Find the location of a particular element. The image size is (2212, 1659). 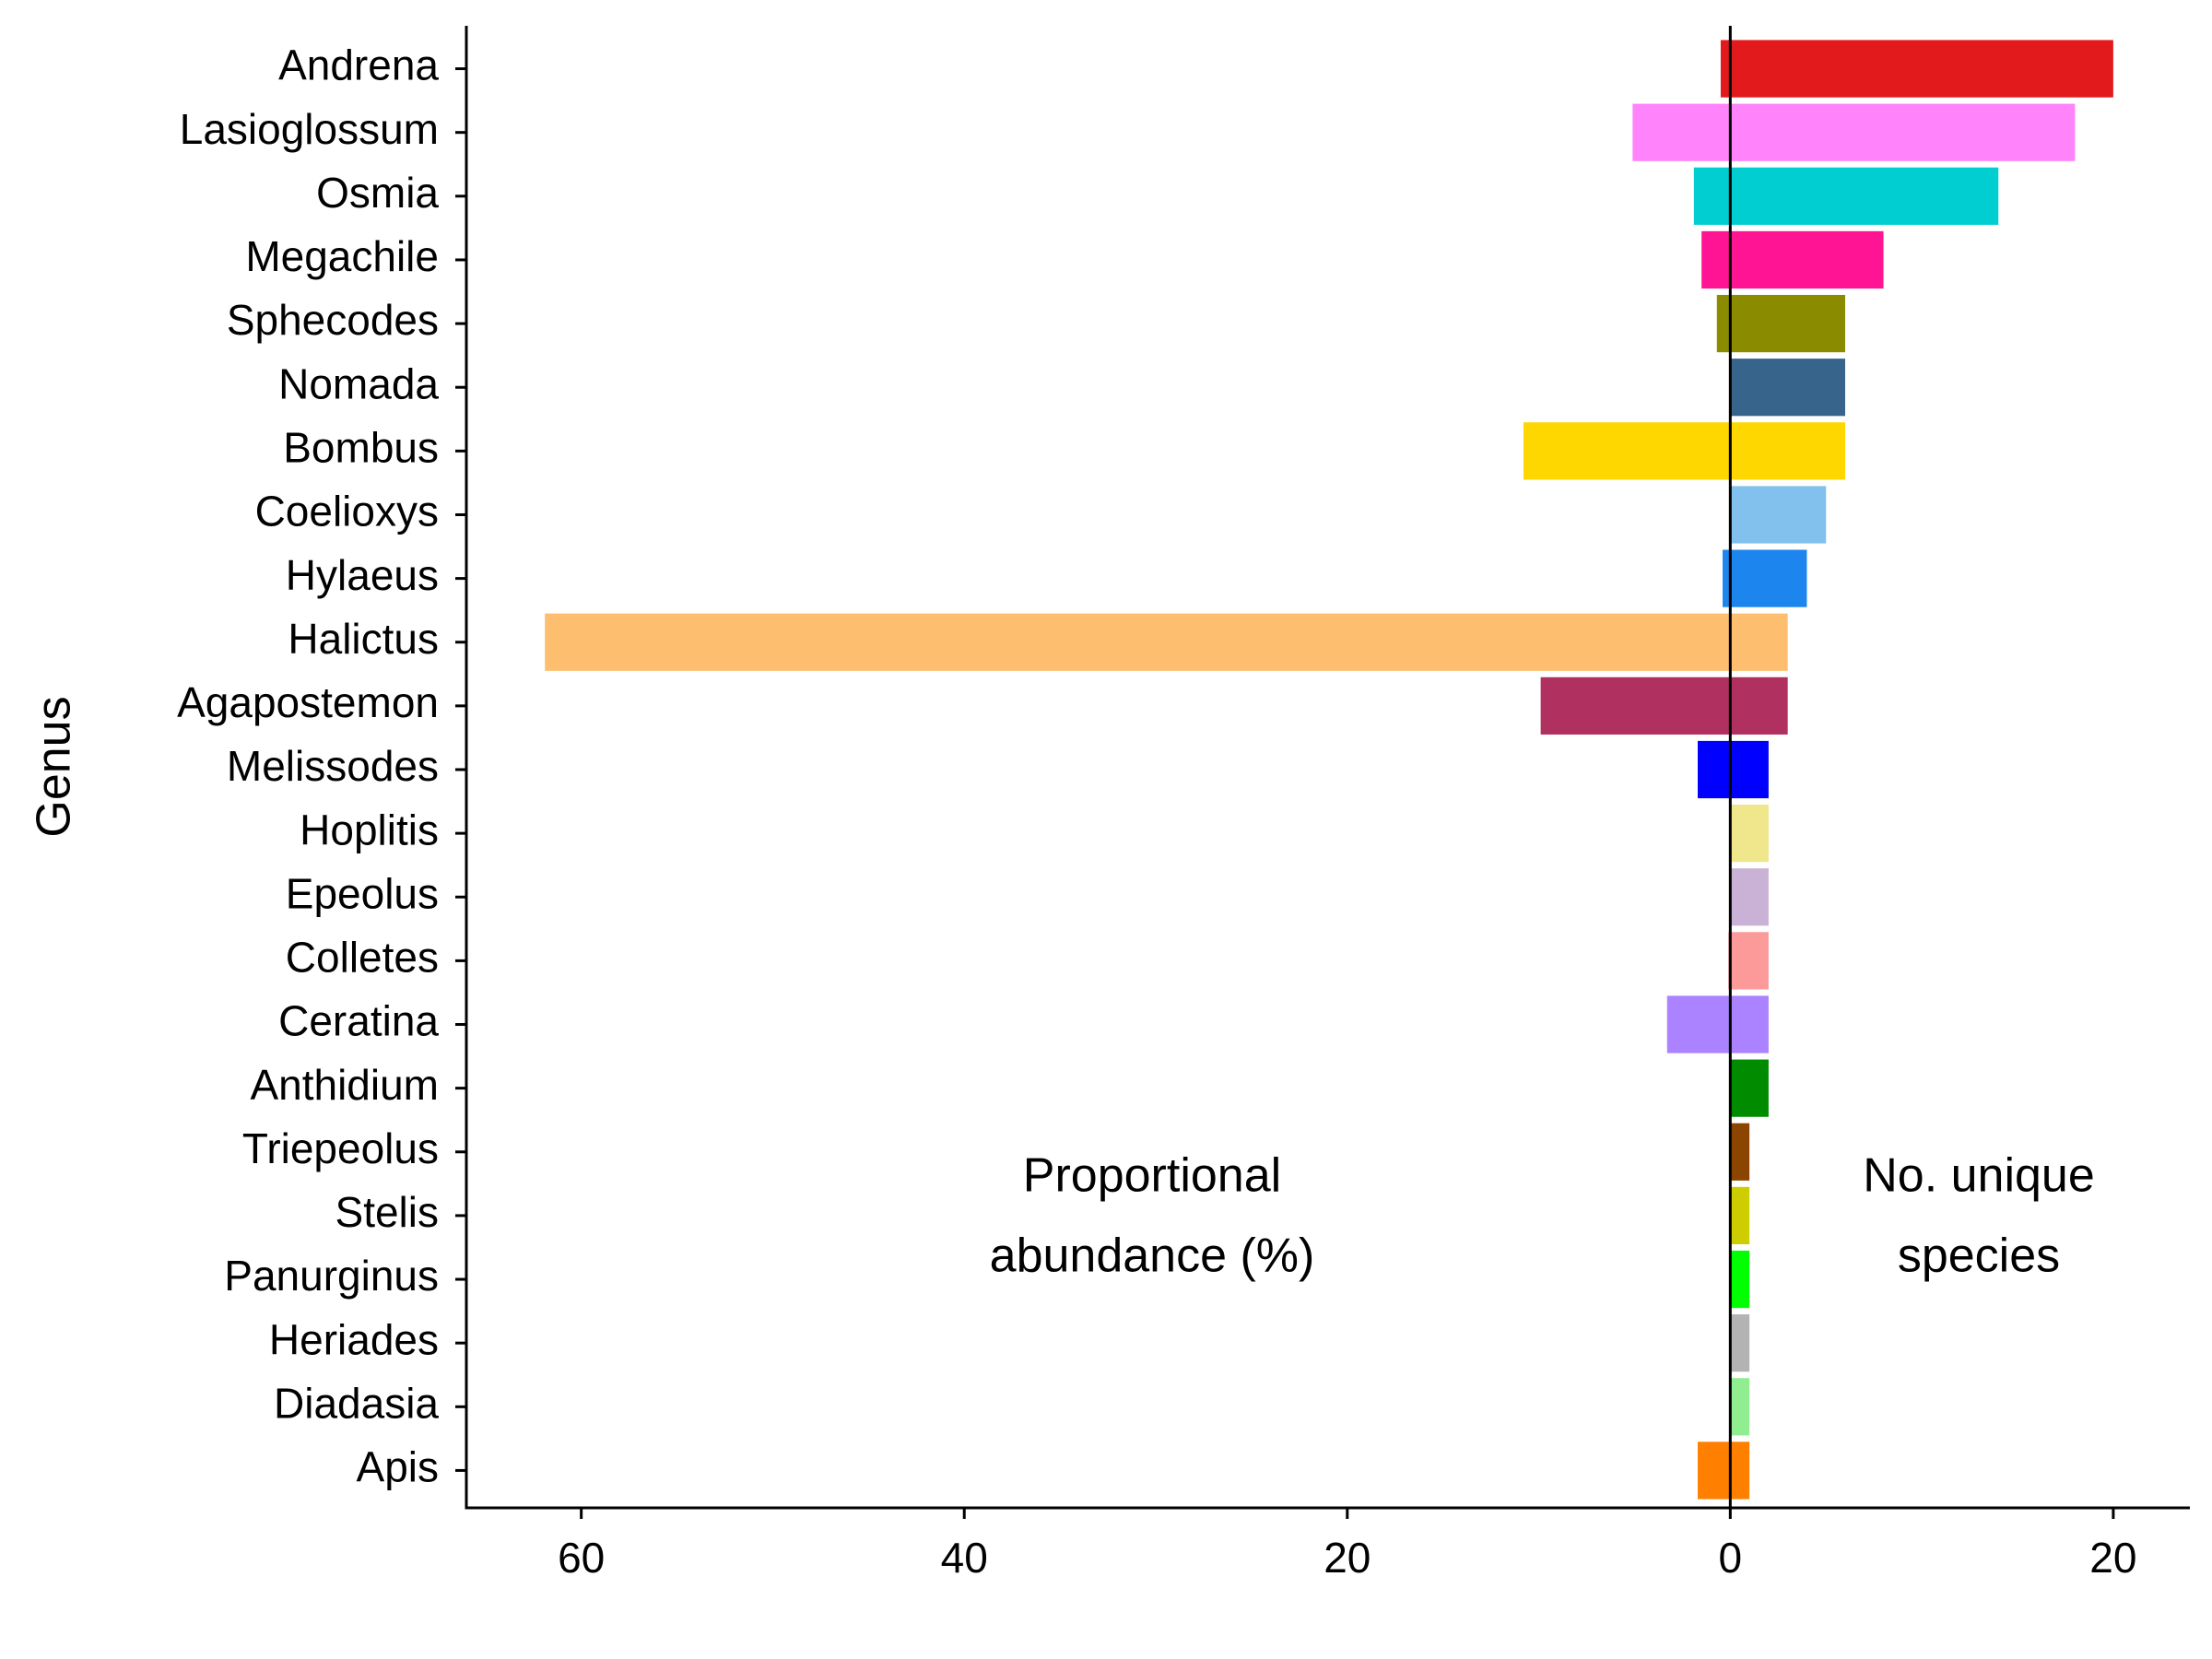

y-tick-label: Triepeolus is located at coordinates (340, 1148).